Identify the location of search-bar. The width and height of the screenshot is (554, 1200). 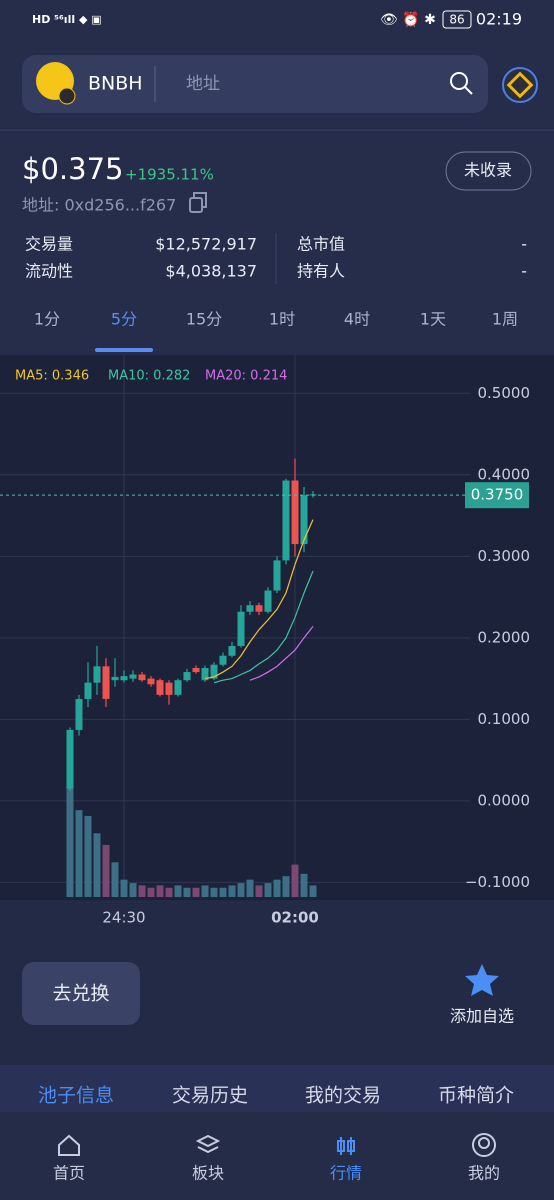
(255, 84).